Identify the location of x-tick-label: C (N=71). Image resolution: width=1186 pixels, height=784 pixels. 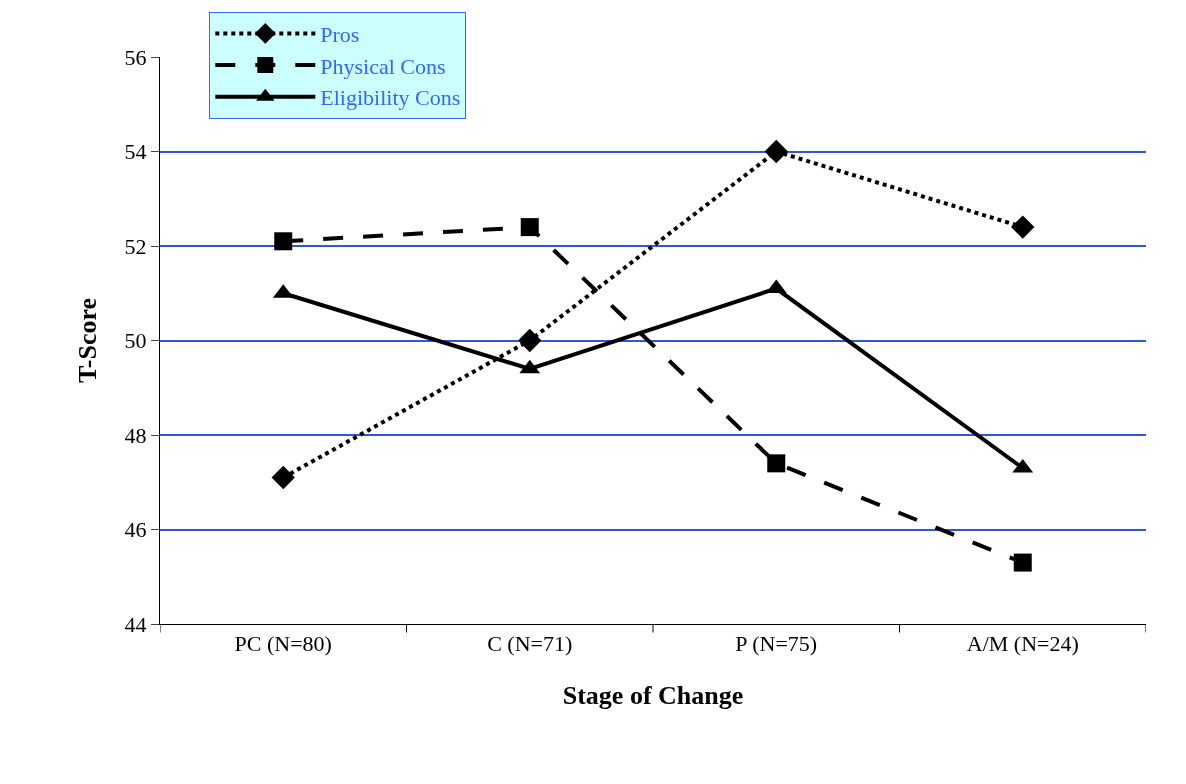
(530, 644).